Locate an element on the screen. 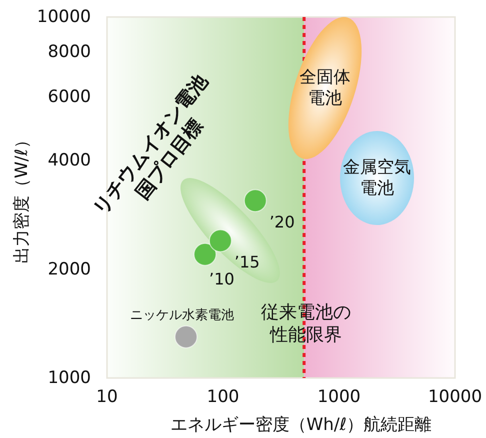  y-tick-label: 1000 is located at coordinates (69, 378).